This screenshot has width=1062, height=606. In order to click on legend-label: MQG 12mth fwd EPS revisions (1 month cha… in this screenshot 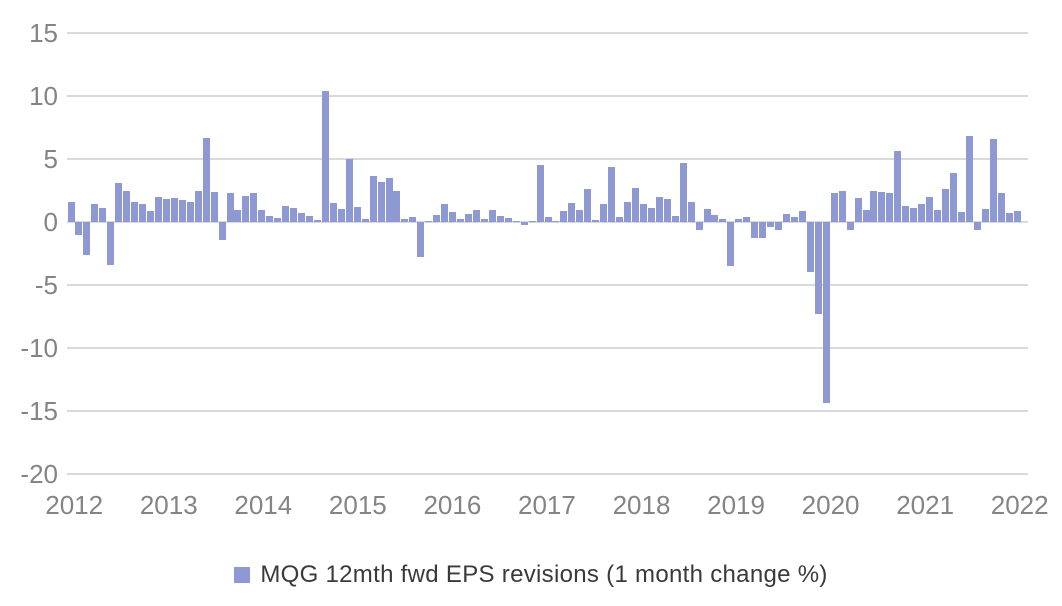, I will do `click(544, 574)`.